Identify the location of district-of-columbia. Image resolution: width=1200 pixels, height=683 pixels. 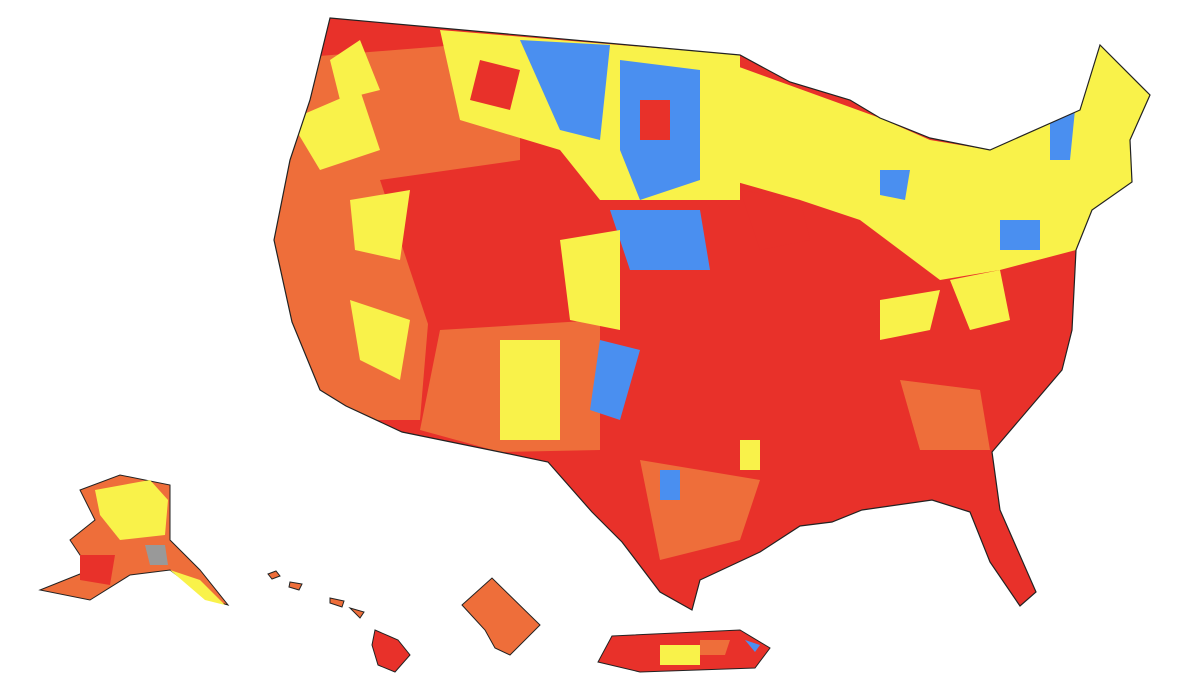
(501, 616).